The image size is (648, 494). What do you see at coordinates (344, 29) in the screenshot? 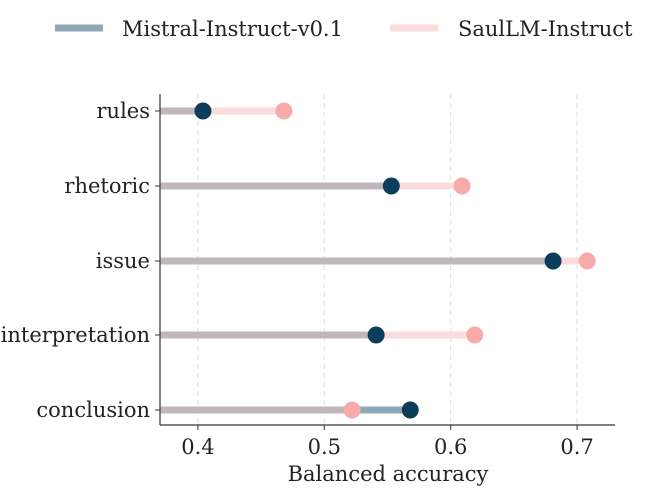
I see `legend: Mistral-Instruct-v0.1 SaulLM-Instruct` at bounding box center [344, 29].